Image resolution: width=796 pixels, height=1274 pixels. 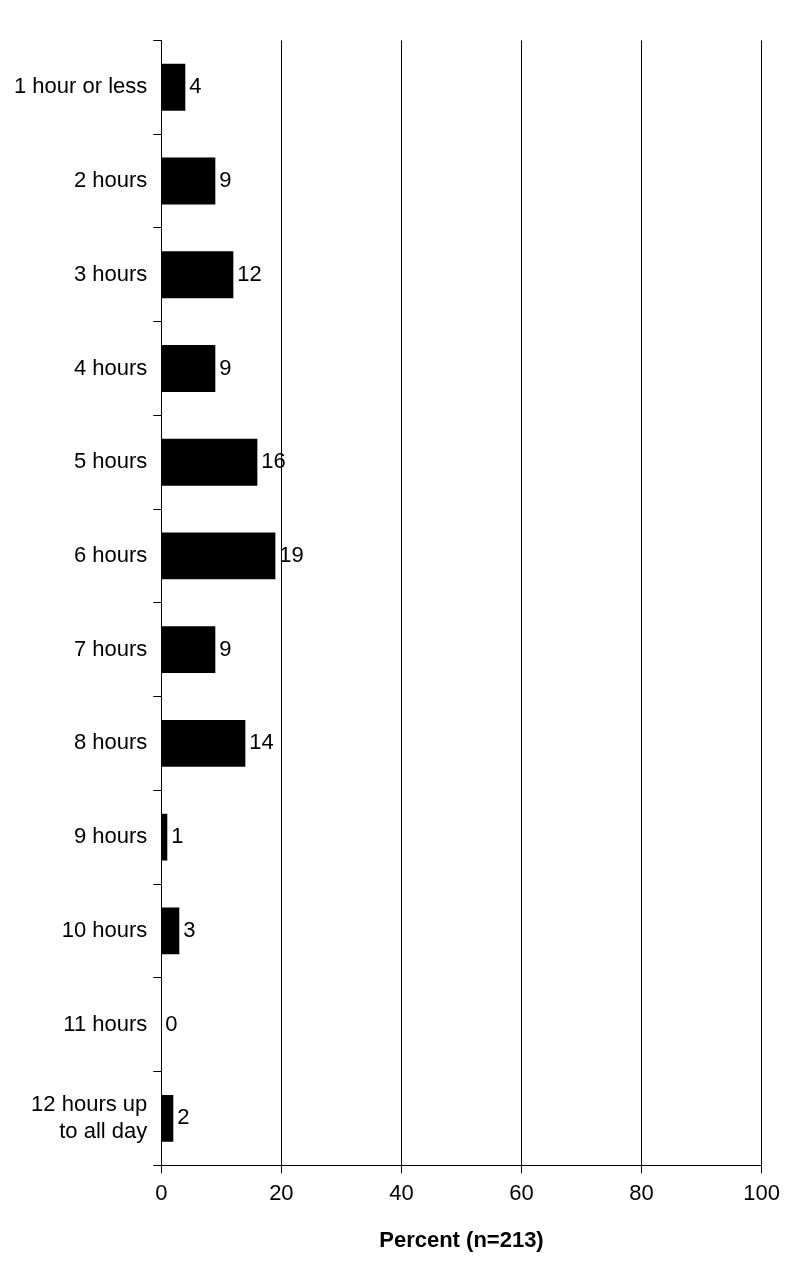 I want to click on data-label: 2, so click(x=183, y=1117).